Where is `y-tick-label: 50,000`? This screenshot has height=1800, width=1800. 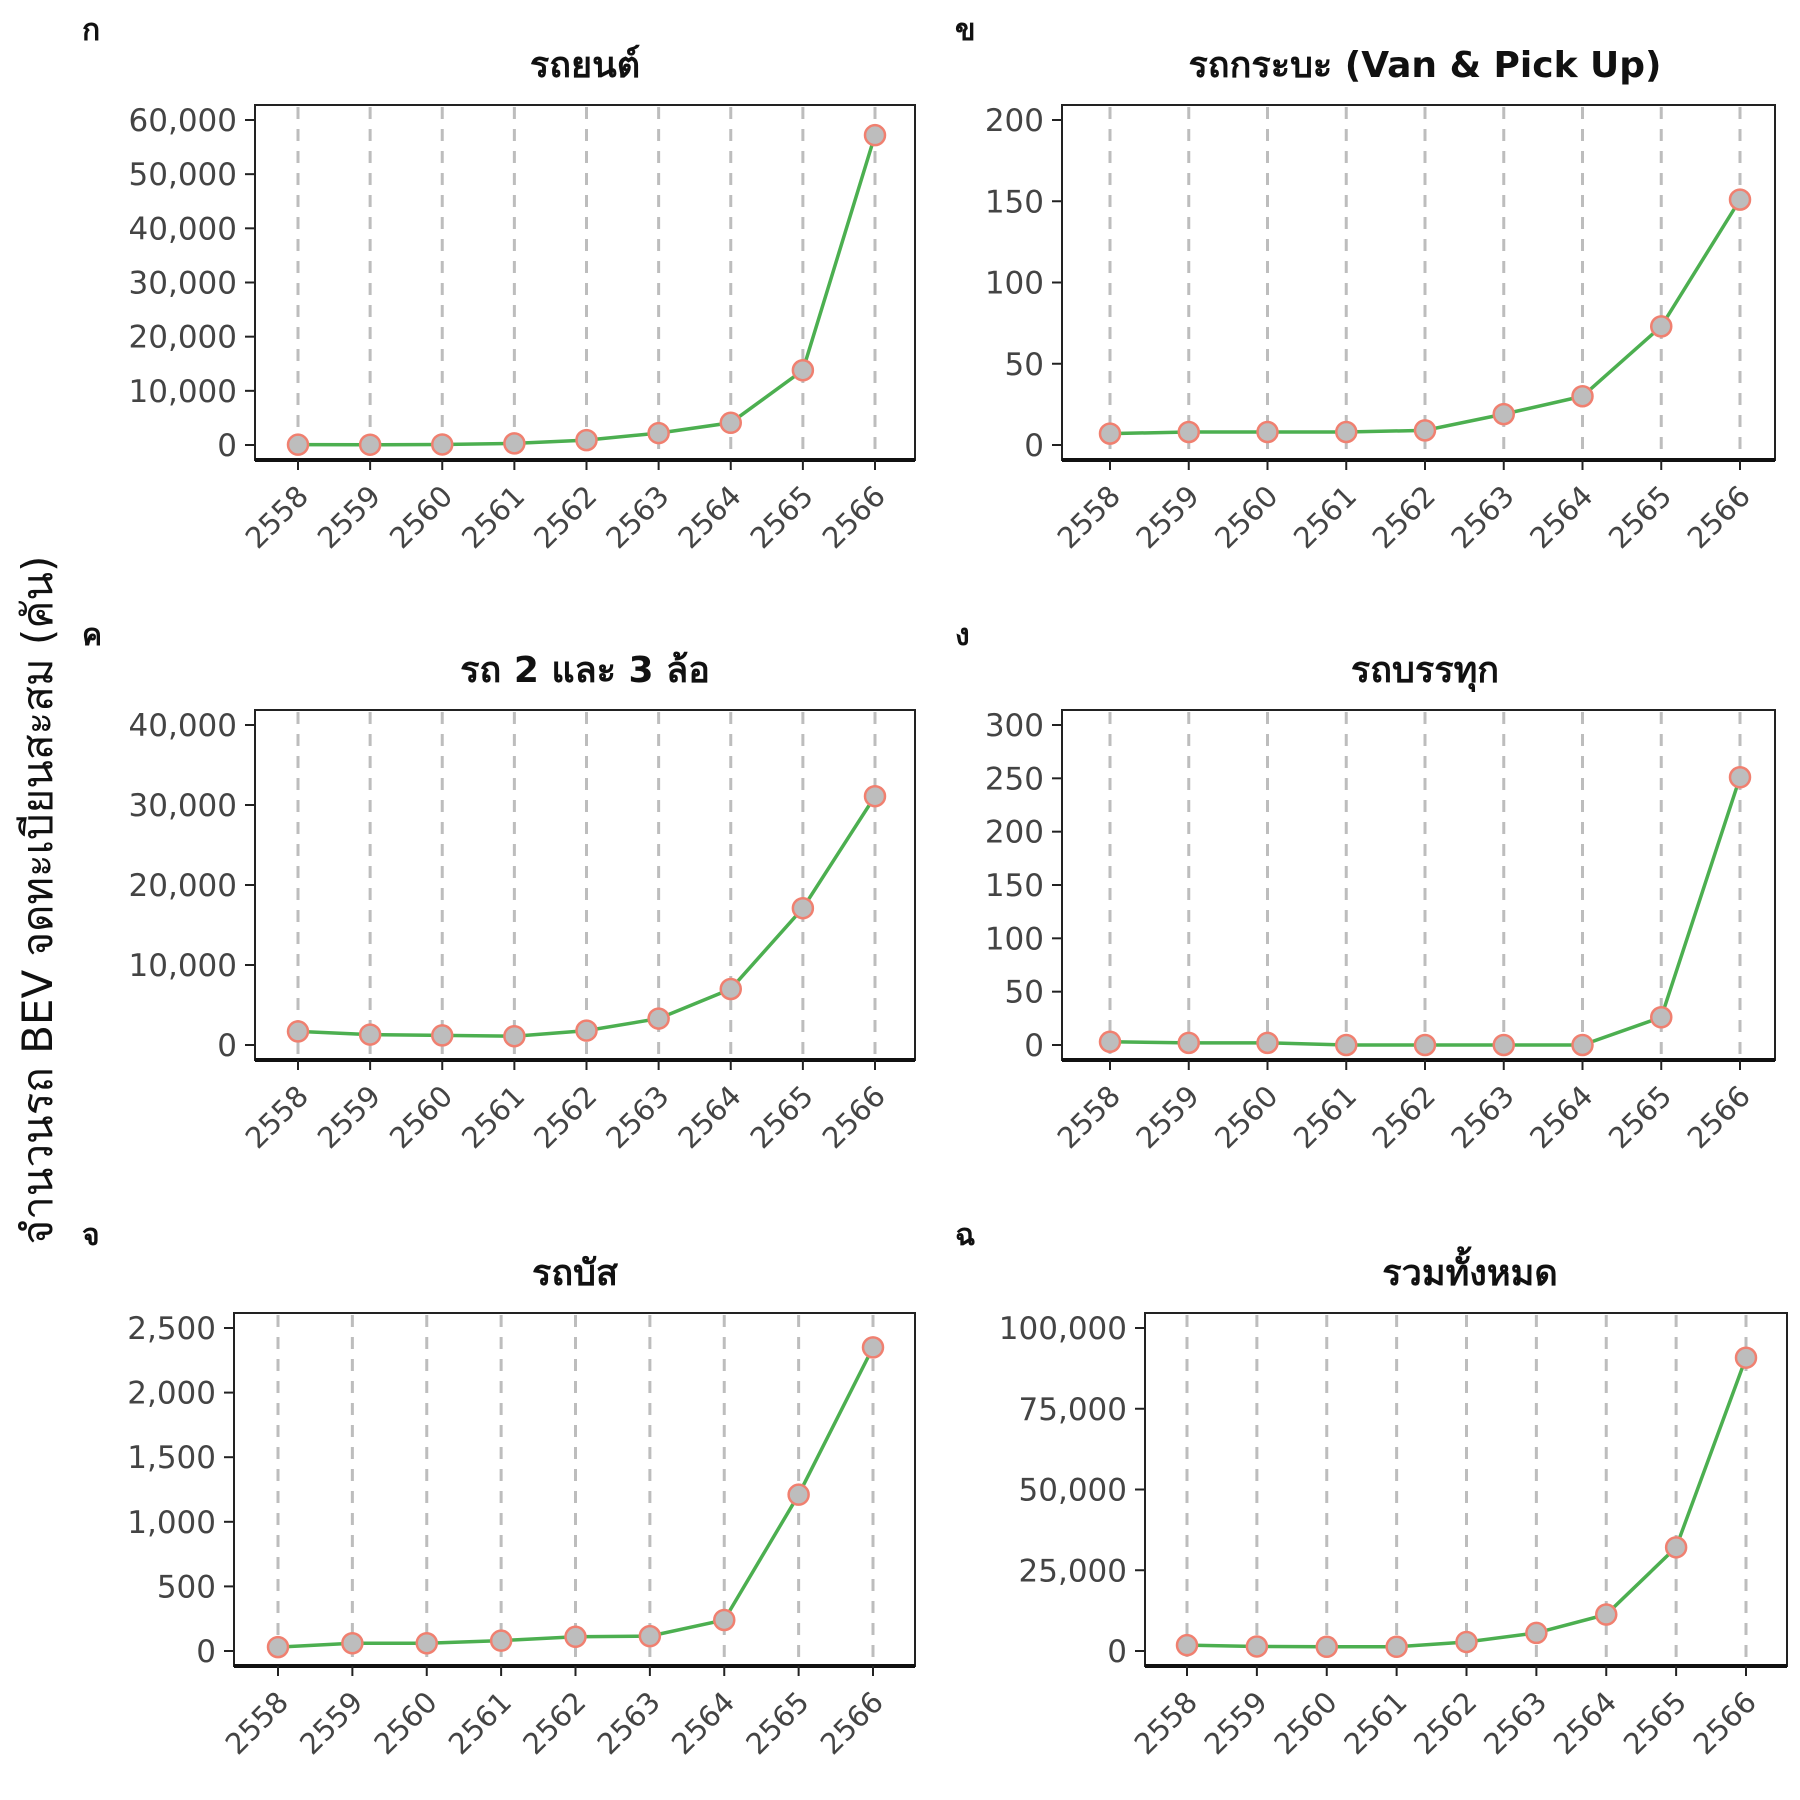
y-tick-label: 50,000 is located at coordinates (1073, 1491).